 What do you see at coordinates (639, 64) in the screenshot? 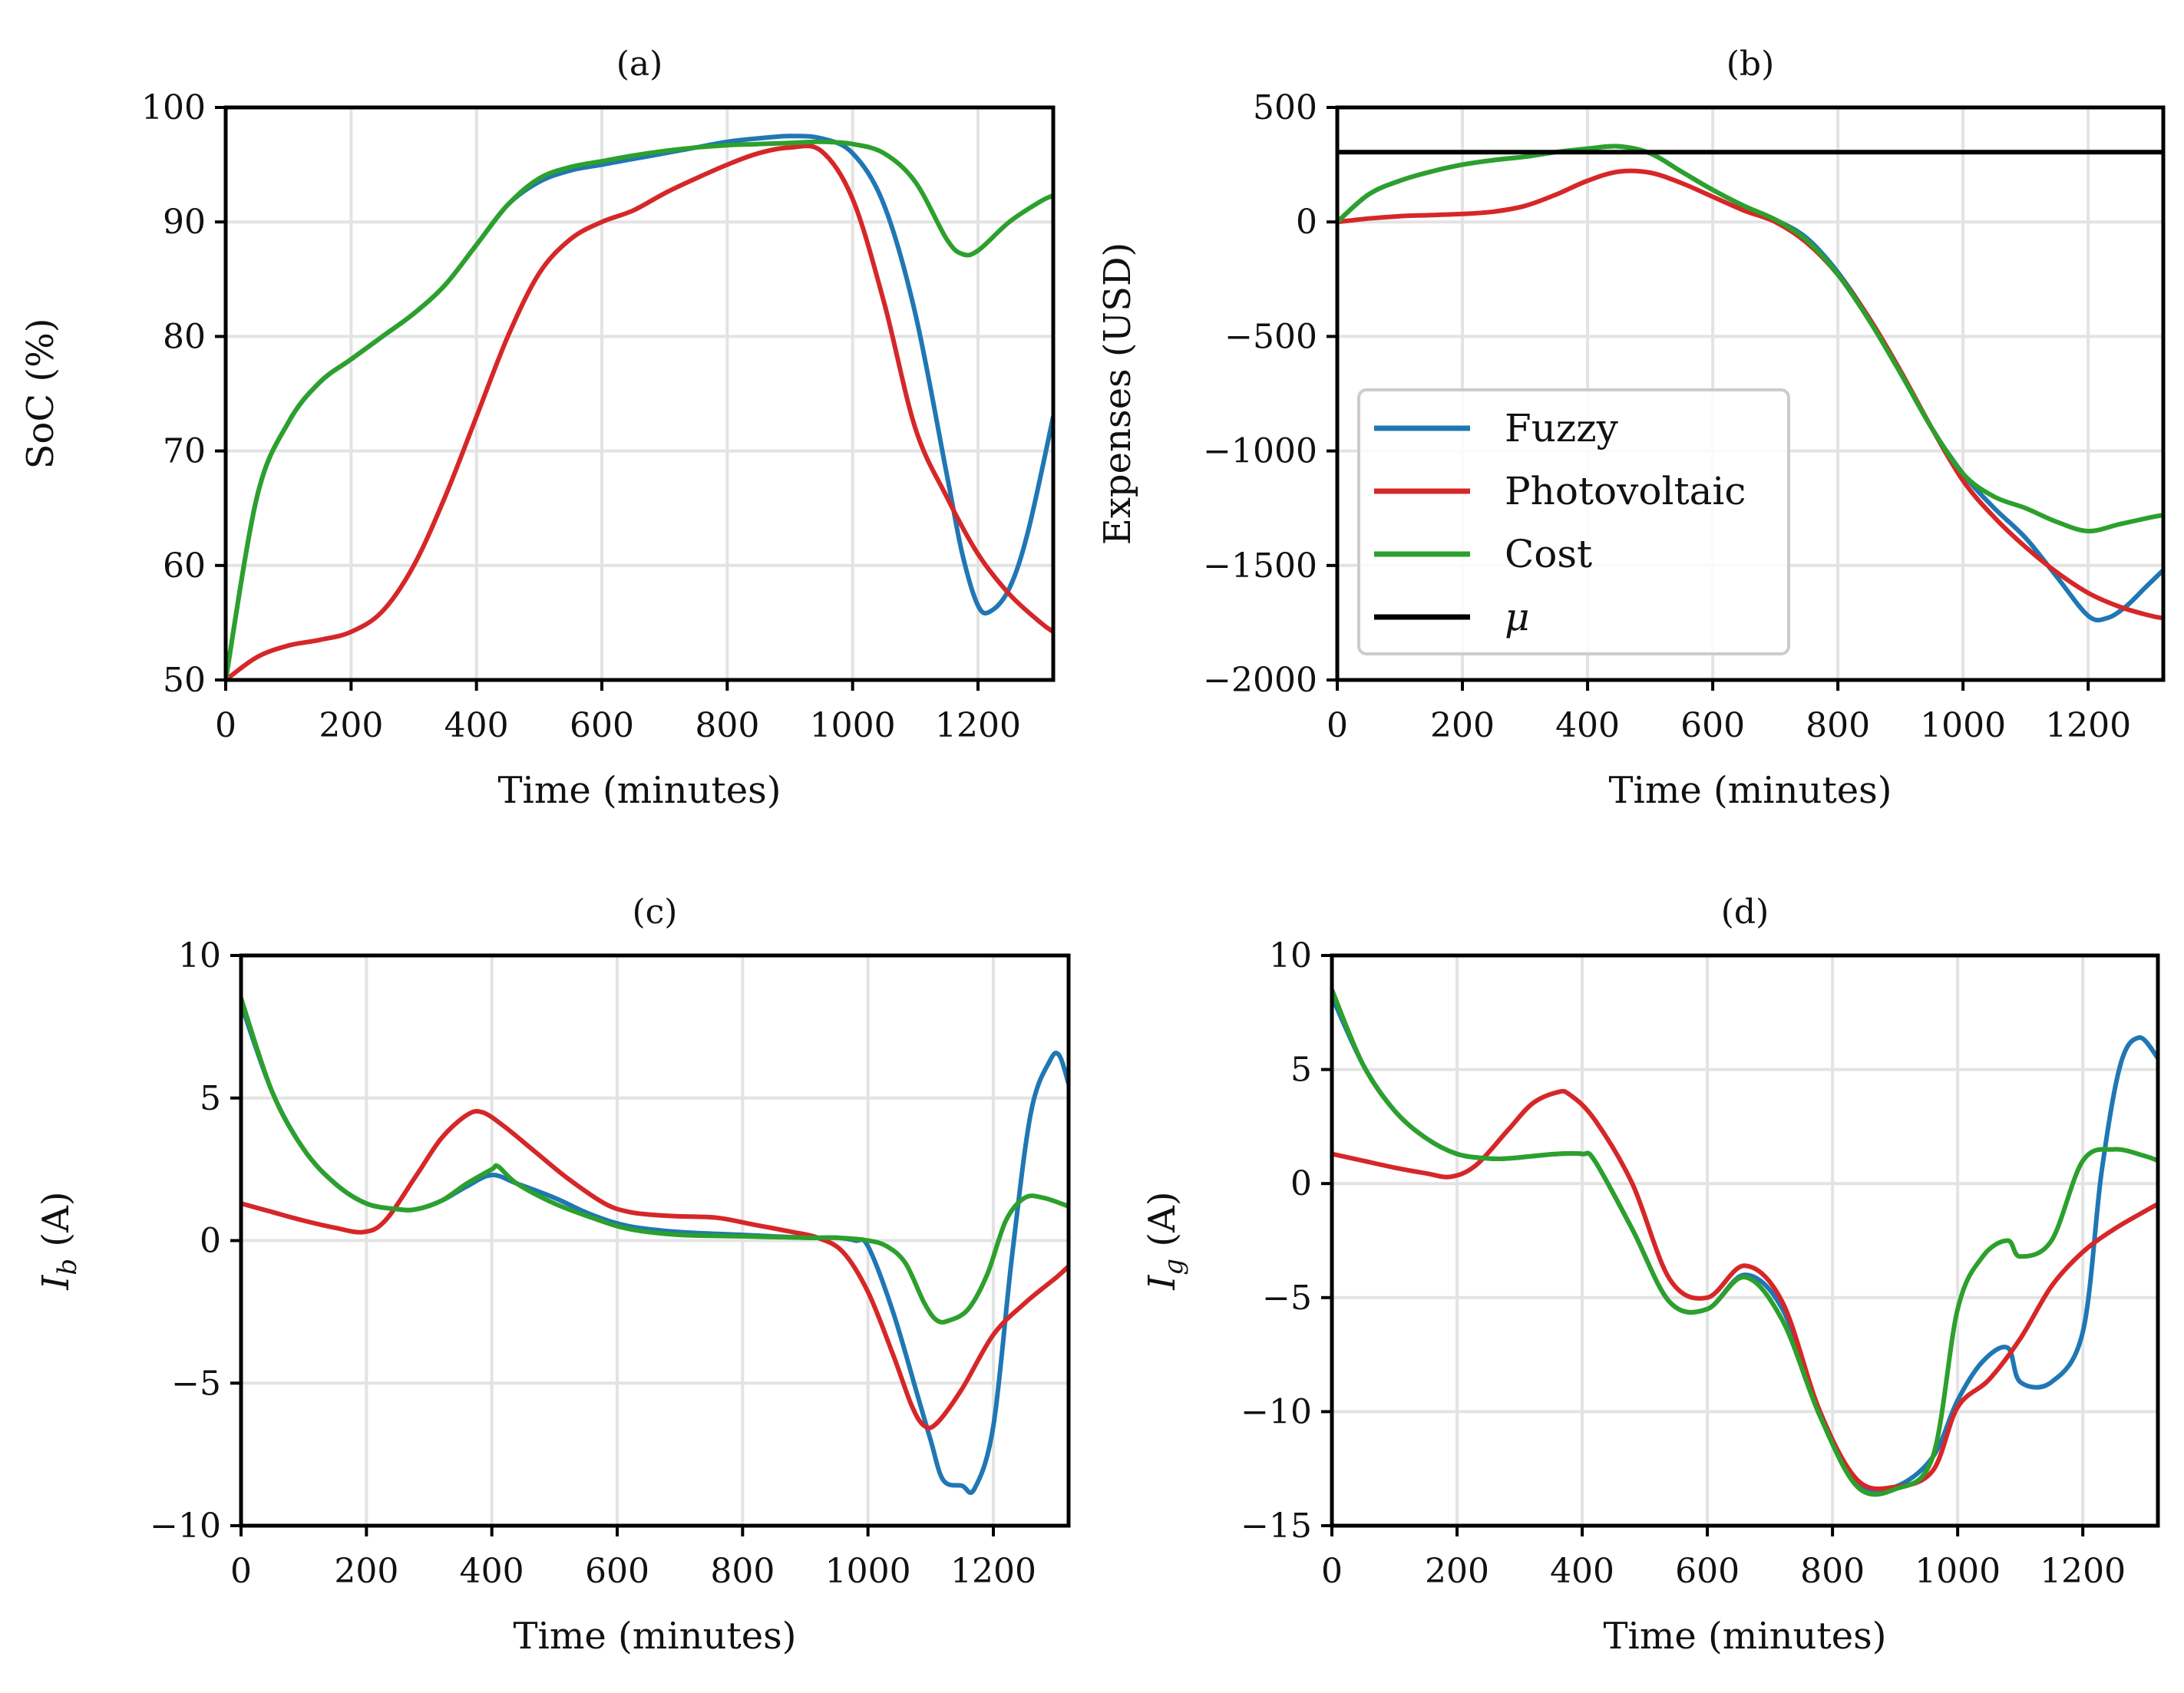
I see `panel-title: (a)` at bounding box center [639, 64].